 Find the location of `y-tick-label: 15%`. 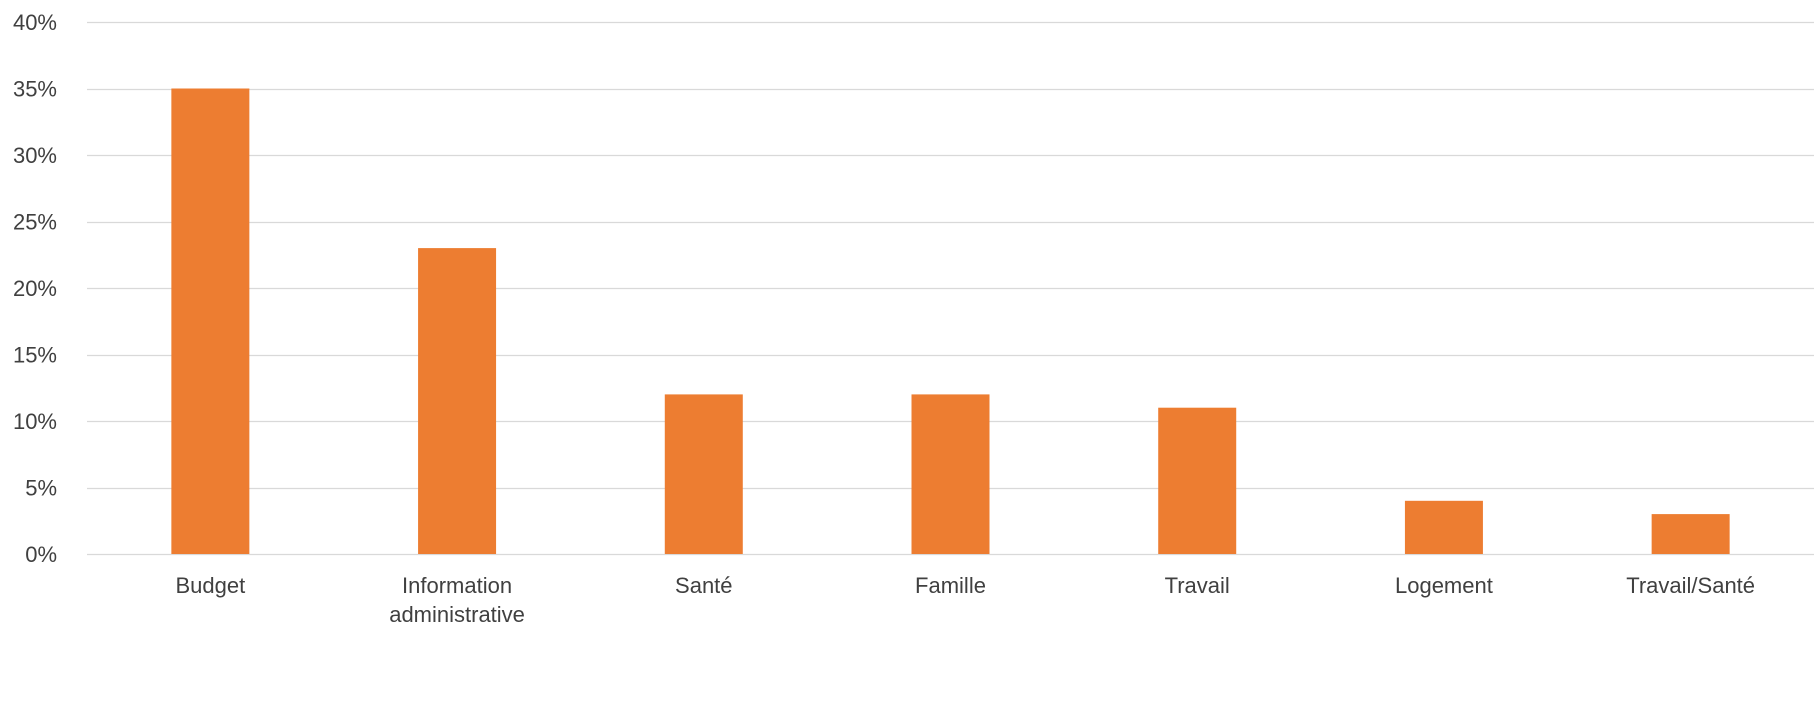

y-tick-label: 15% is located at coordinates (35, 355).